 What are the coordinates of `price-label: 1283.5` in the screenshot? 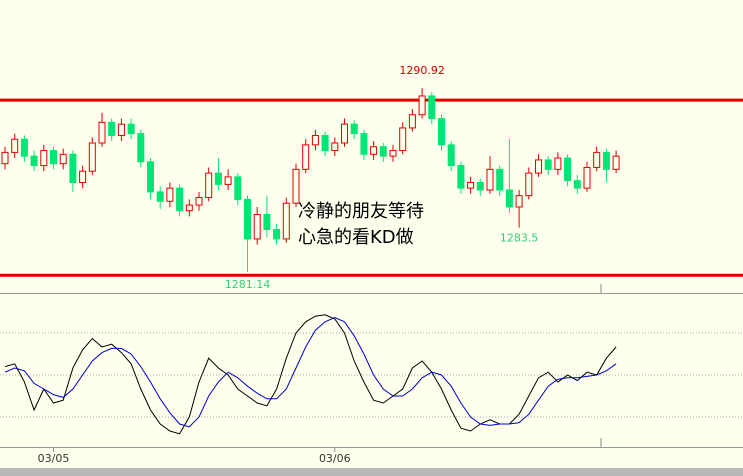 It's located at (519, 238).